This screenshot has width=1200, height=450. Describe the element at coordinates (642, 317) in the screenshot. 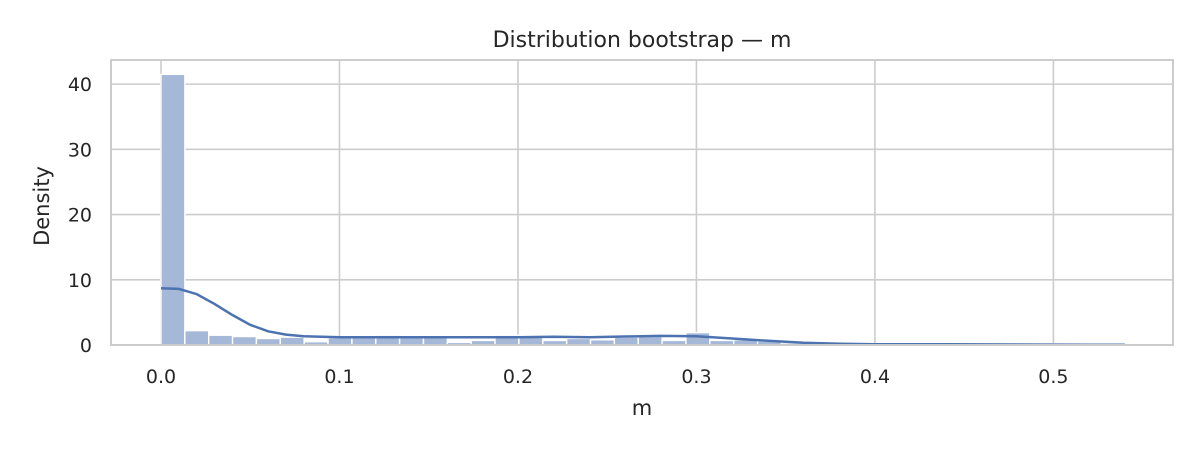

I see `kde-line` at that location.